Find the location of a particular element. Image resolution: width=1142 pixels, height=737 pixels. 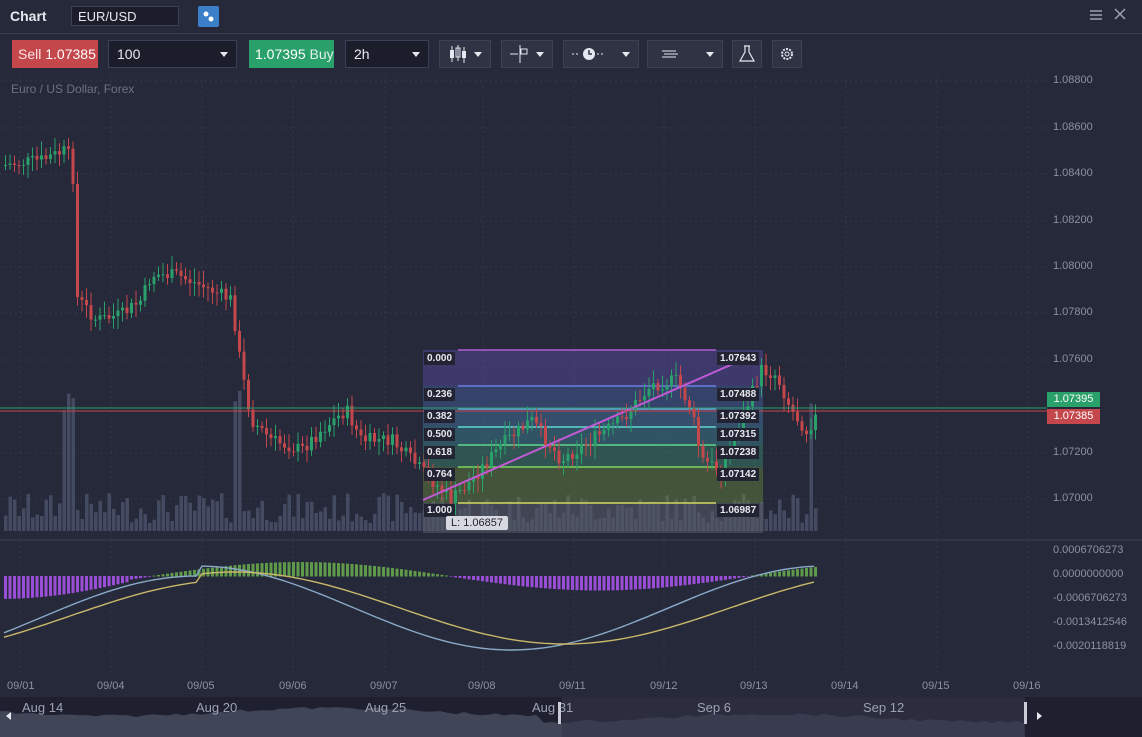

price-axis-label: 1.08800 is located at coordinates (1073, 80).